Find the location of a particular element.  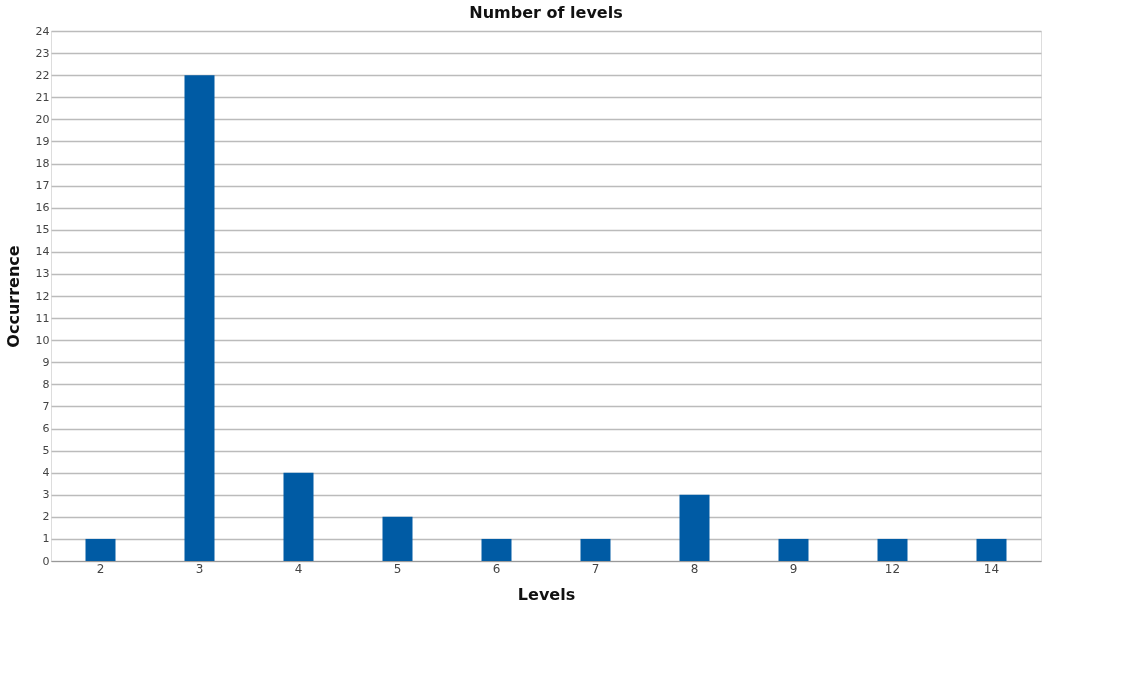

x-tick-label: 14 is located at coordinates (991, 568).